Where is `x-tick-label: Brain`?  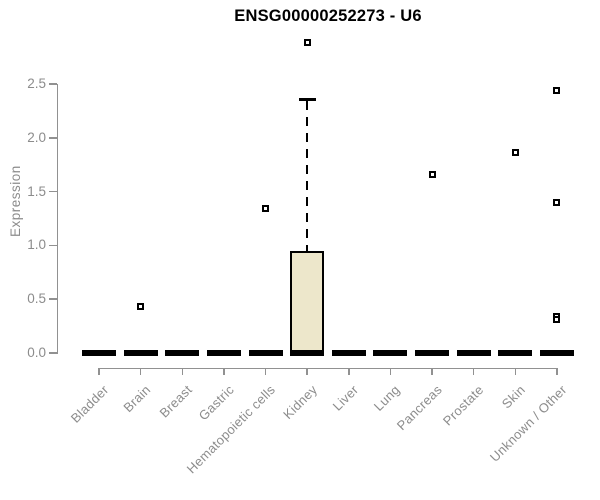
x-tick-label: Brain is located at coordinates (137, 399).